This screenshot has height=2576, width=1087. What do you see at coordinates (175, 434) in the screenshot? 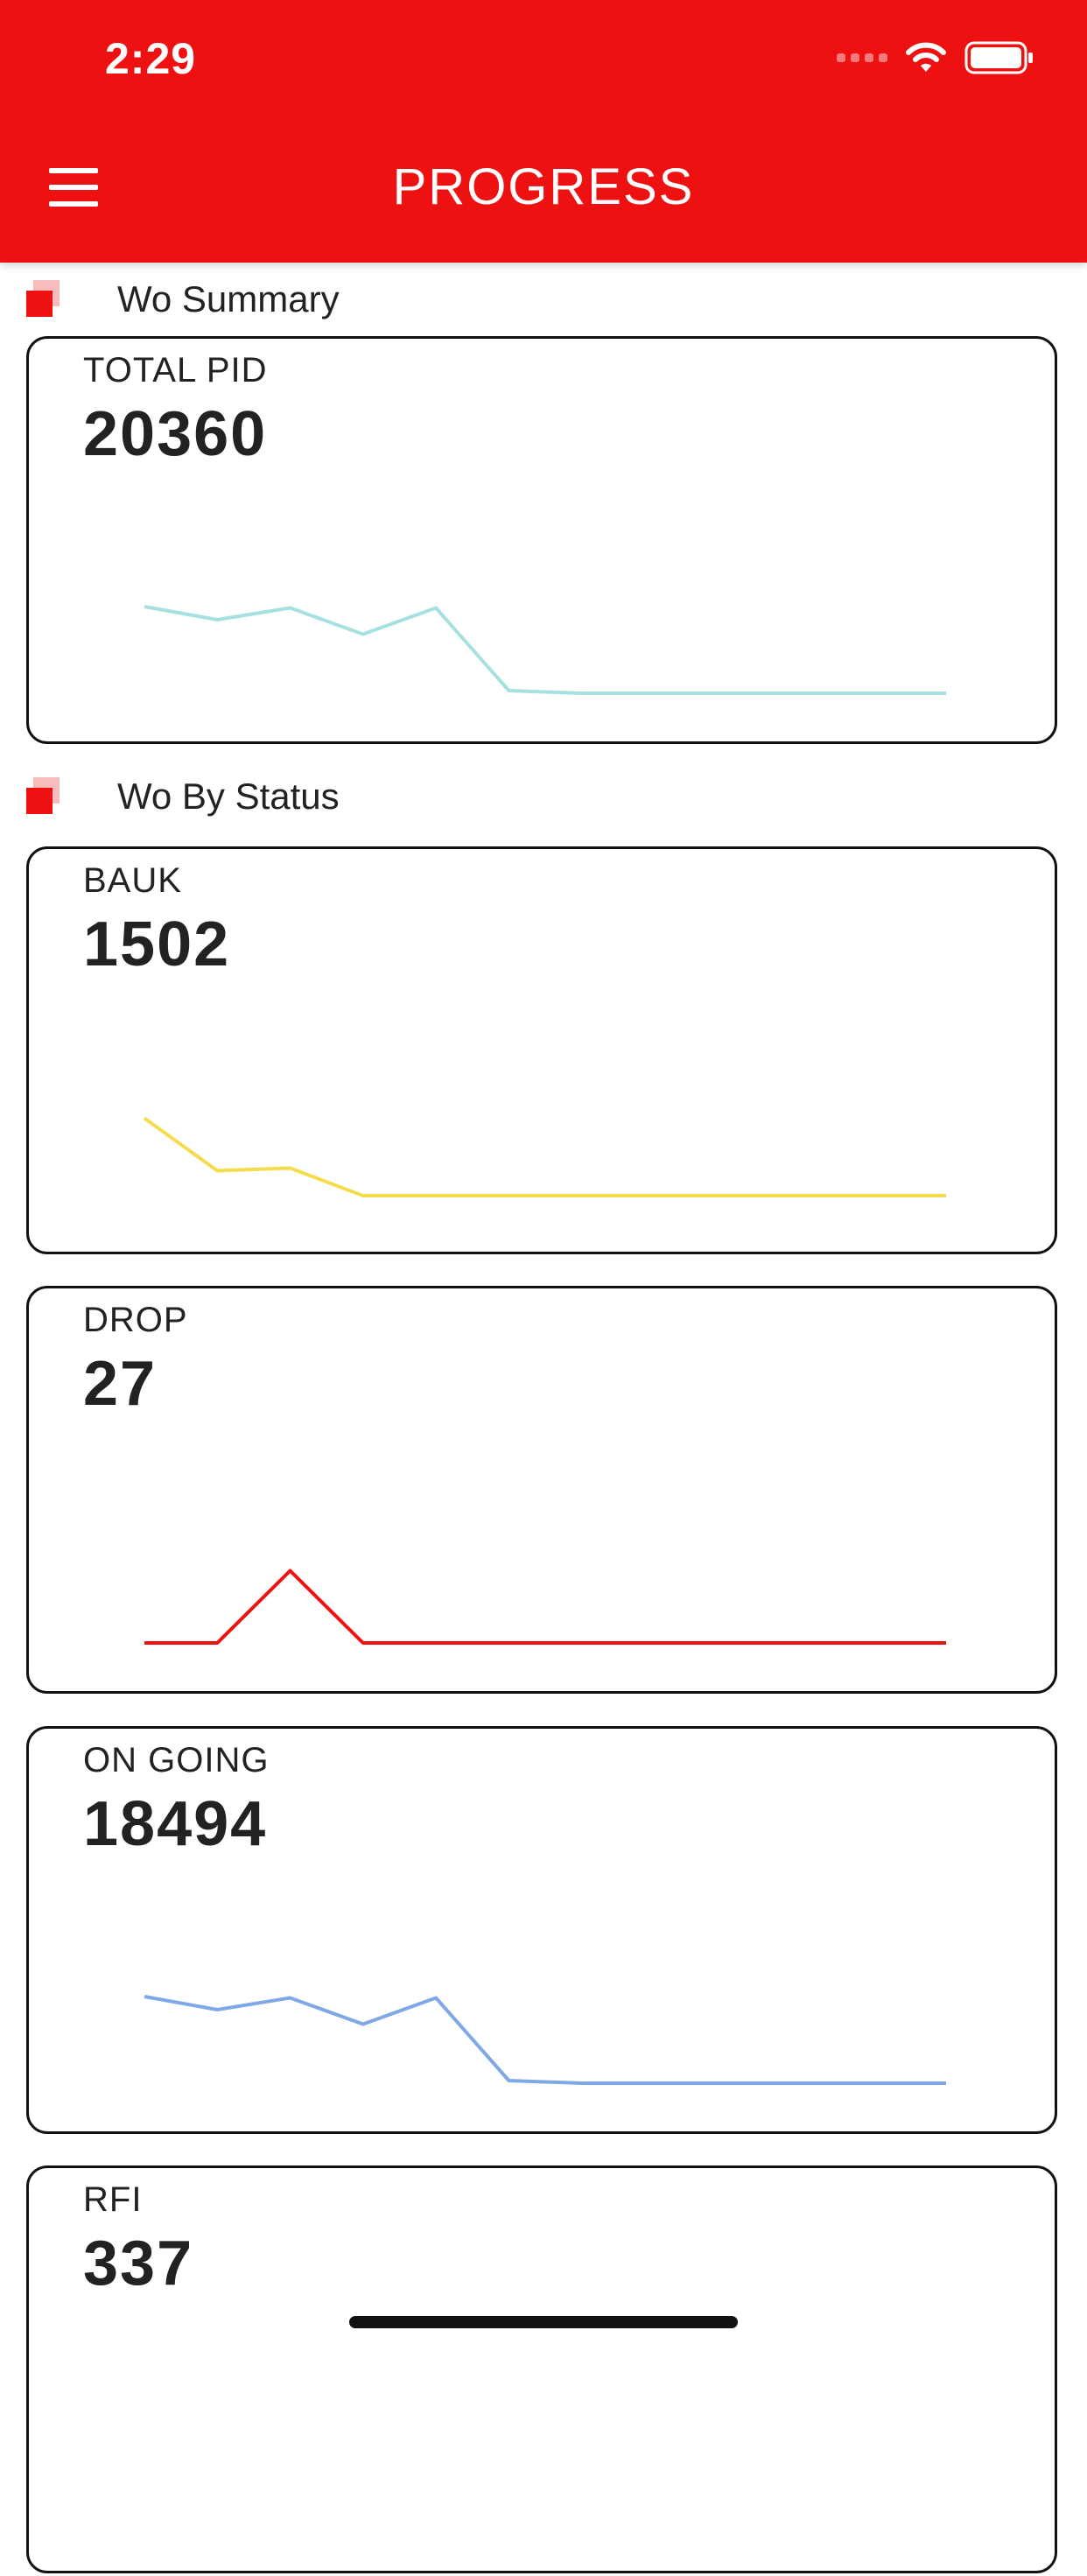
I see `card-value: 20360` at bounding box center [175, 434].